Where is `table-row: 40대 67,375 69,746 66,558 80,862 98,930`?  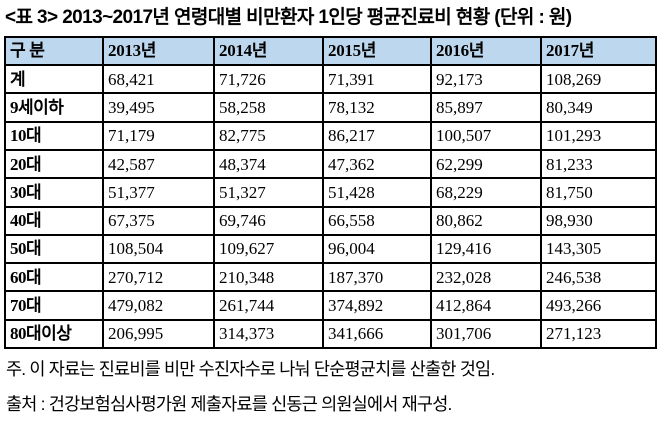
table-row: 40대 67,375 69,746 66,558 80,862 98,930 is located at coordinates (330, 220).